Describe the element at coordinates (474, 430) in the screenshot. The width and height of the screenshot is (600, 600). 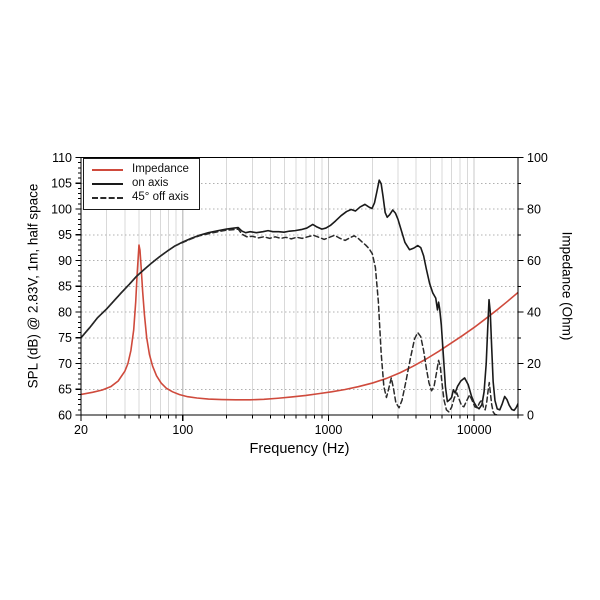
I see `x-tick-label: 10000` at that location.